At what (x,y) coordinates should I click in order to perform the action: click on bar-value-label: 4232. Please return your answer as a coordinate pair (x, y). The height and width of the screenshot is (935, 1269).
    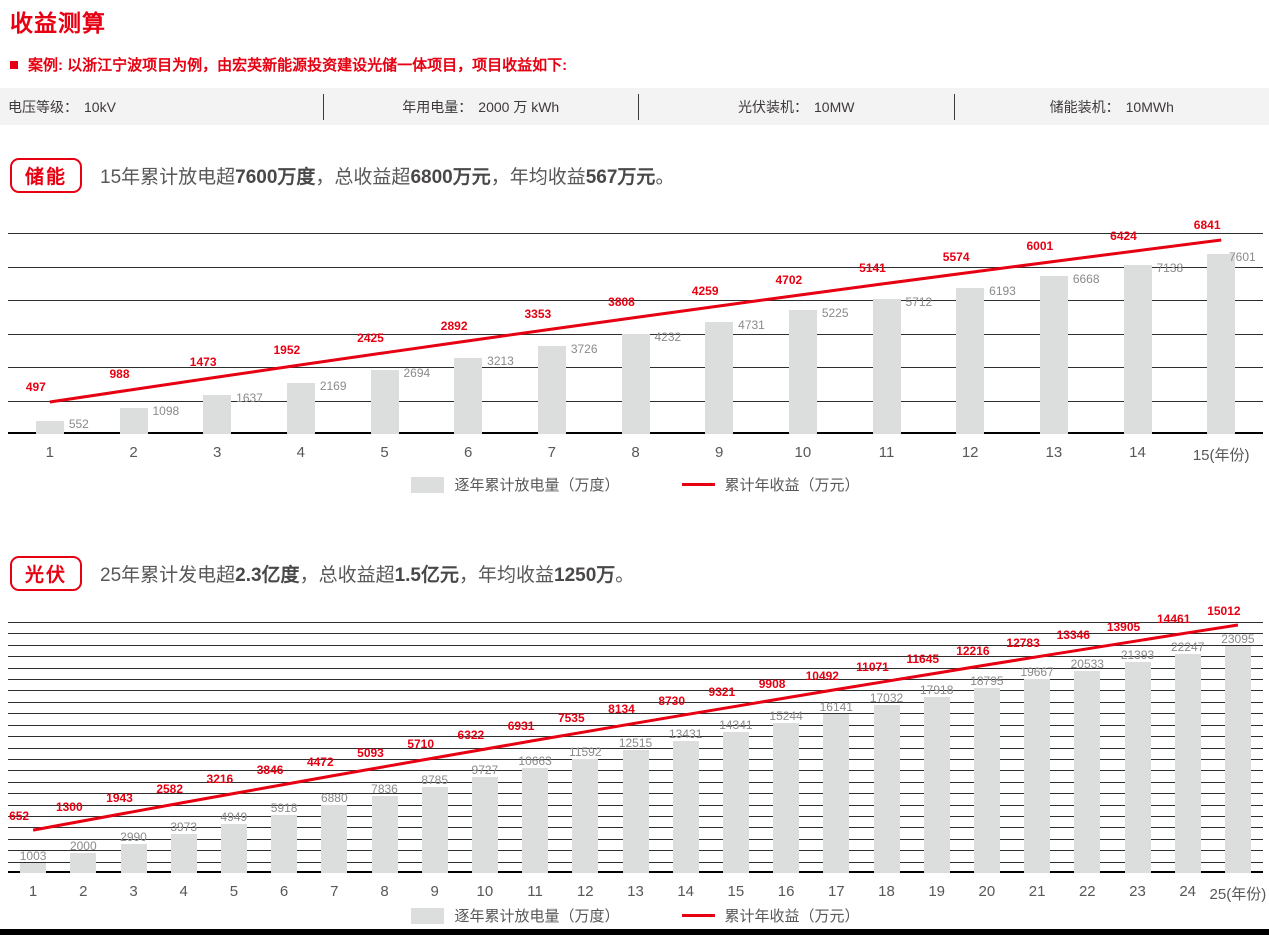
    Looking at the image, I should click on (668, 336).